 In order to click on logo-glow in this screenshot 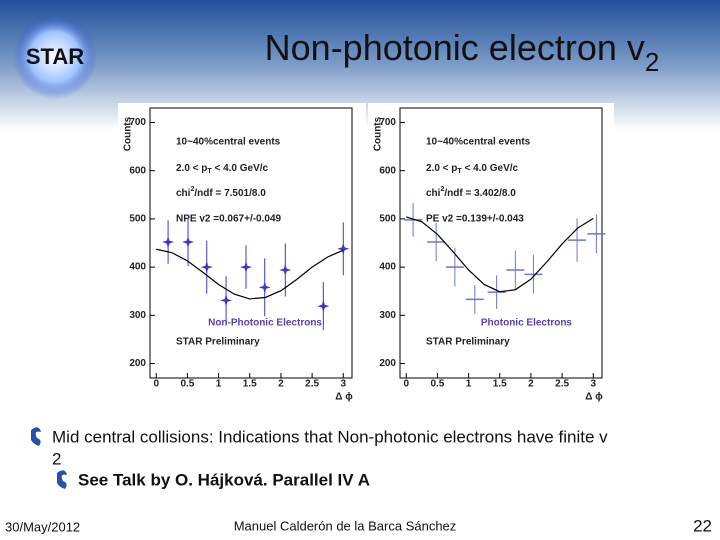, I will do `click(55, 57)`.